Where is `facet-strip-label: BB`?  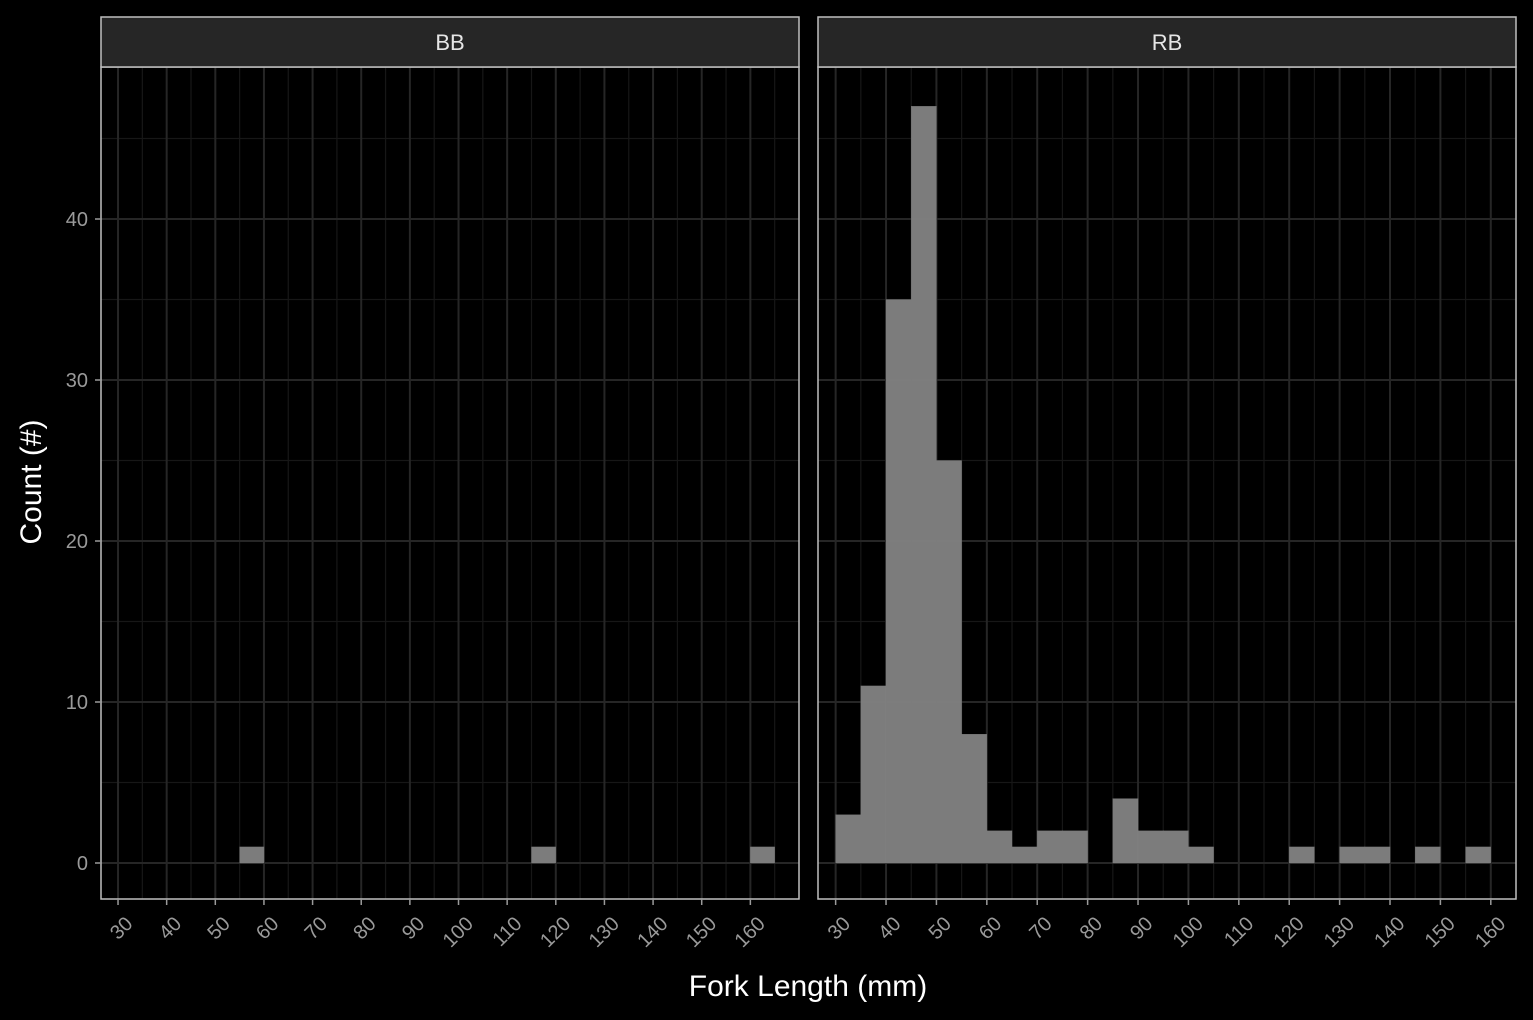
facet-strip-label: BB is located at coordinates (449, 42).